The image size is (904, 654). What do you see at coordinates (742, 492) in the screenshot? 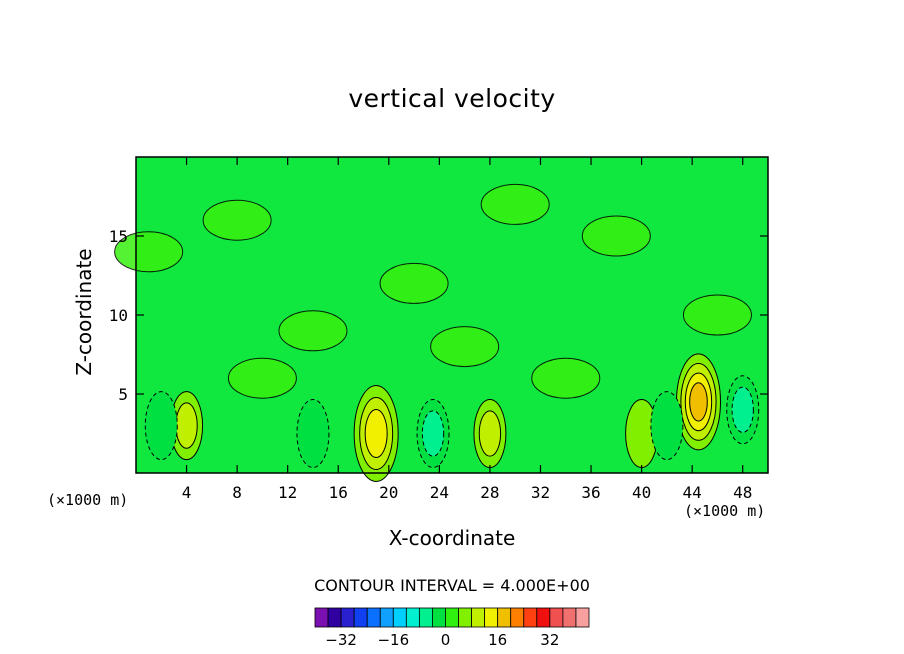
I see `x-tick-label: 48` at bounding box center [742, 492].